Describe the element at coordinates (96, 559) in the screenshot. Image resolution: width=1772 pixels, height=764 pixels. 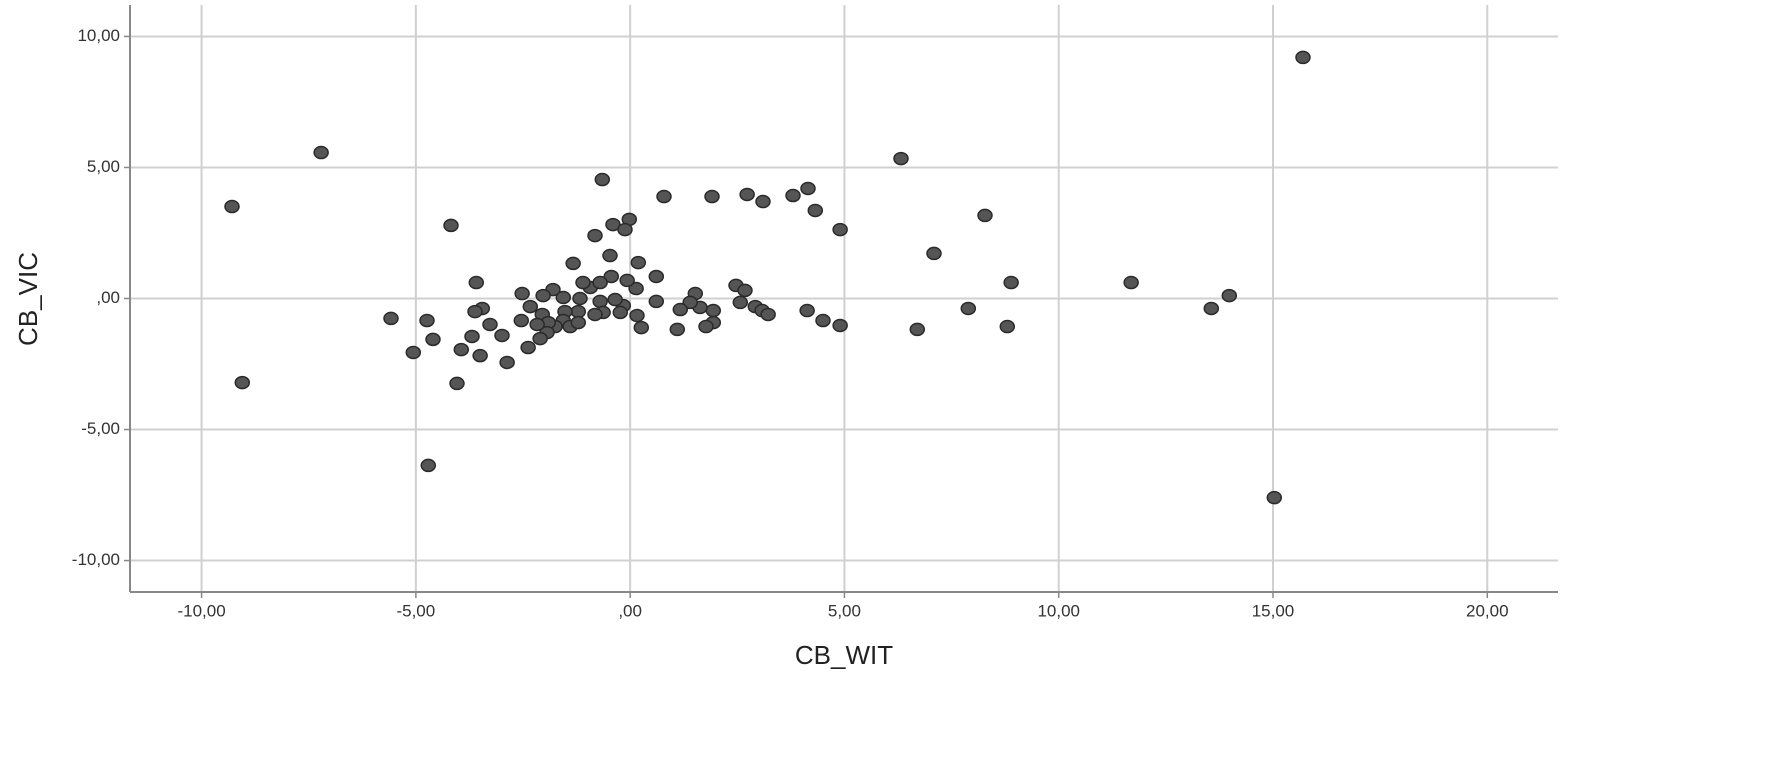
I see `y-tick-label: -10,00` at that location.